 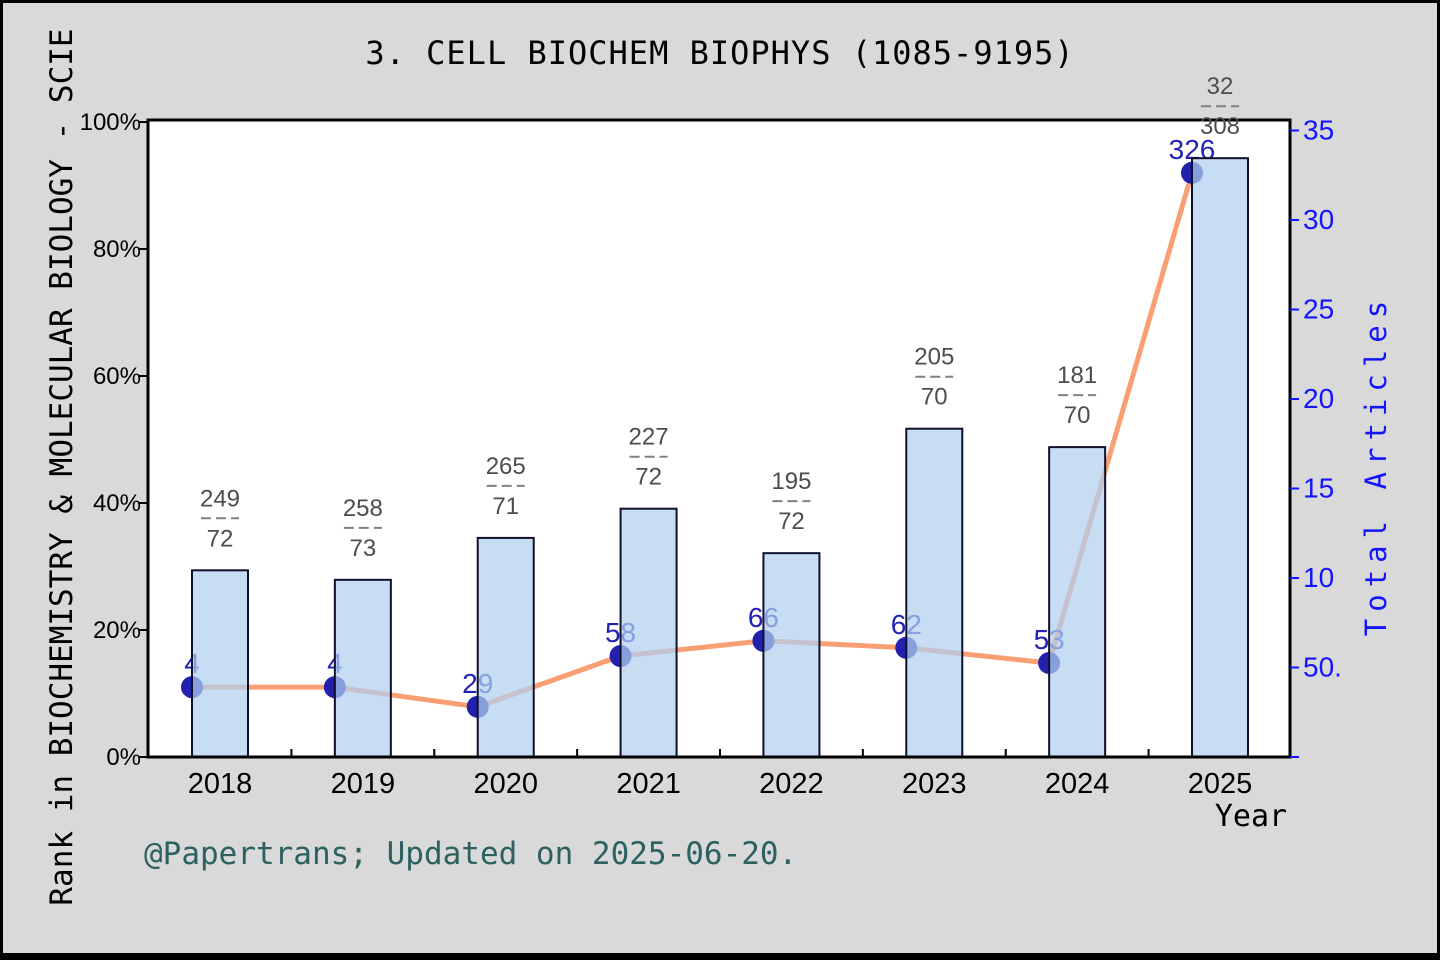 I want to click on left-tick-label: 40%, so click(x=117, y=503).